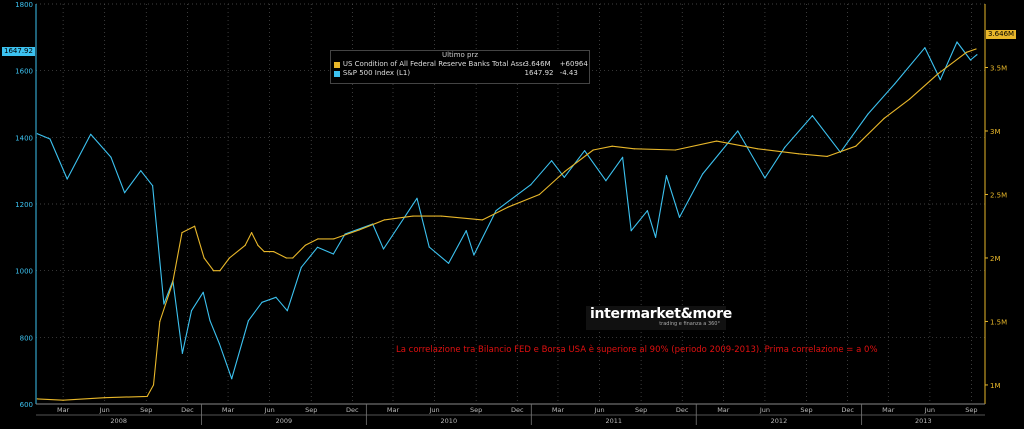 The image size is (1024, 429). What do you see at coordinates (24, 138) in the screenshot?
I see `left-tick-label: 1400` at bounding box center [24, 138].